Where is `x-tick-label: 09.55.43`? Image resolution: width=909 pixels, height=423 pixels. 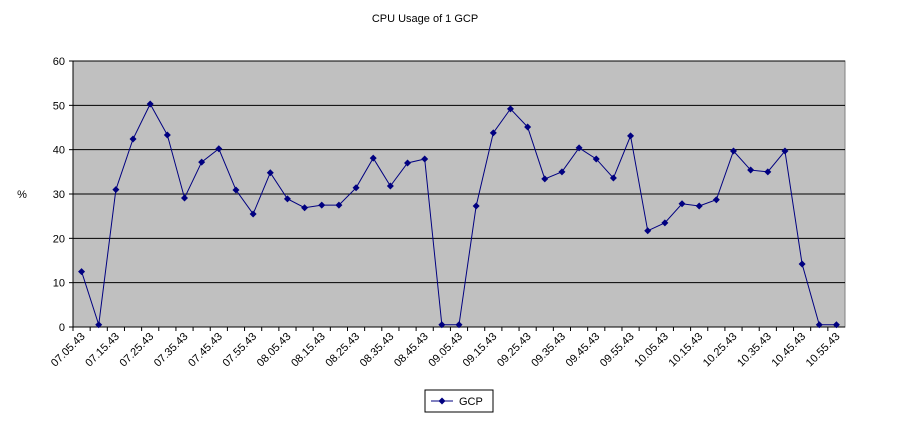 x-tick-label: 09.55.43 is located at coordinates (617, 350).